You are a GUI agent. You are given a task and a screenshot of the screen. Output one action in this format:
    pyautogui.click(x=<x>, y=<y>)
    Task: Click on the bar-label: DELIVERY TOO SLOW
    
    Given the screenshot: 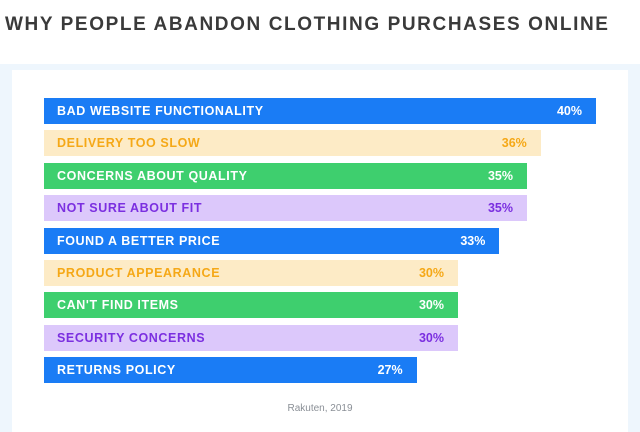 What is the action you would take?
    pyautogui.click(x=129, y=143)
    